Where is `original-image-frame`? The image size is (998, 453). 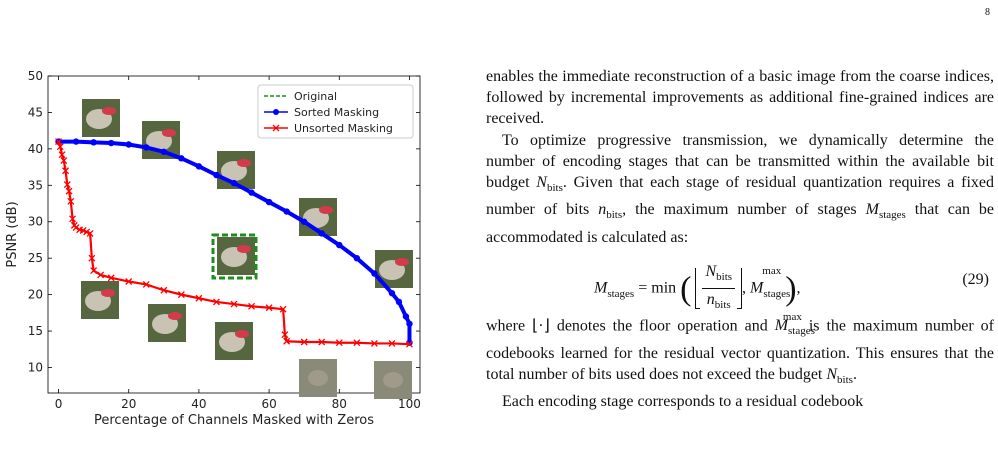
original-image-frame is located at coordinates (234, 256).